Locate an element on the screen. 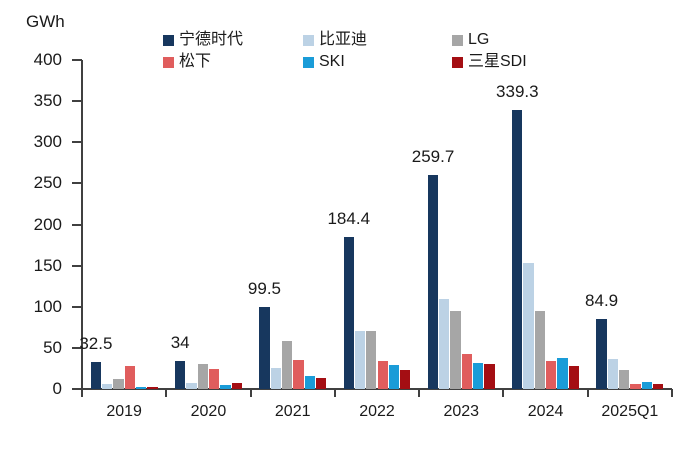  legend-item-ski: SKI is located at coordinates (324, 61).